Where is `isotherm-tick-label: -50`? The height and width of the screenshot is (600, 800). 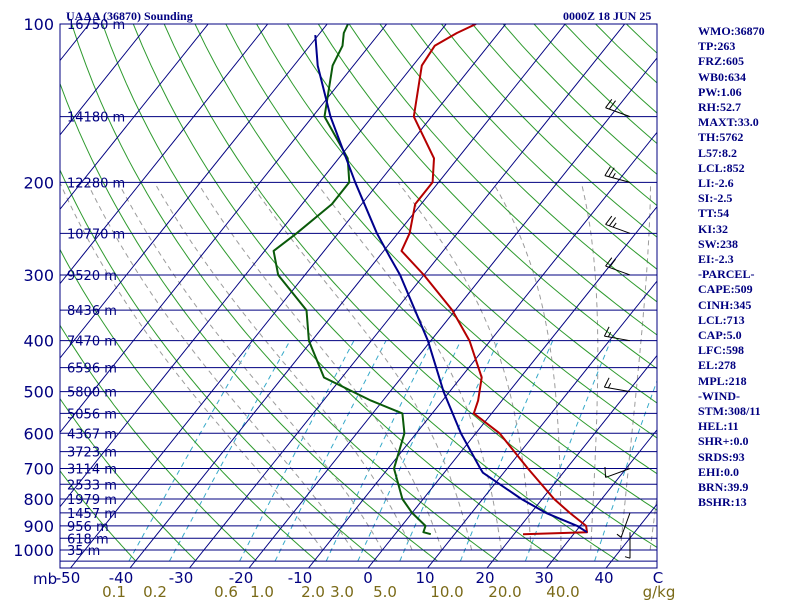 isotherm-tick-label: -50 is located at coordinates (68, 578).